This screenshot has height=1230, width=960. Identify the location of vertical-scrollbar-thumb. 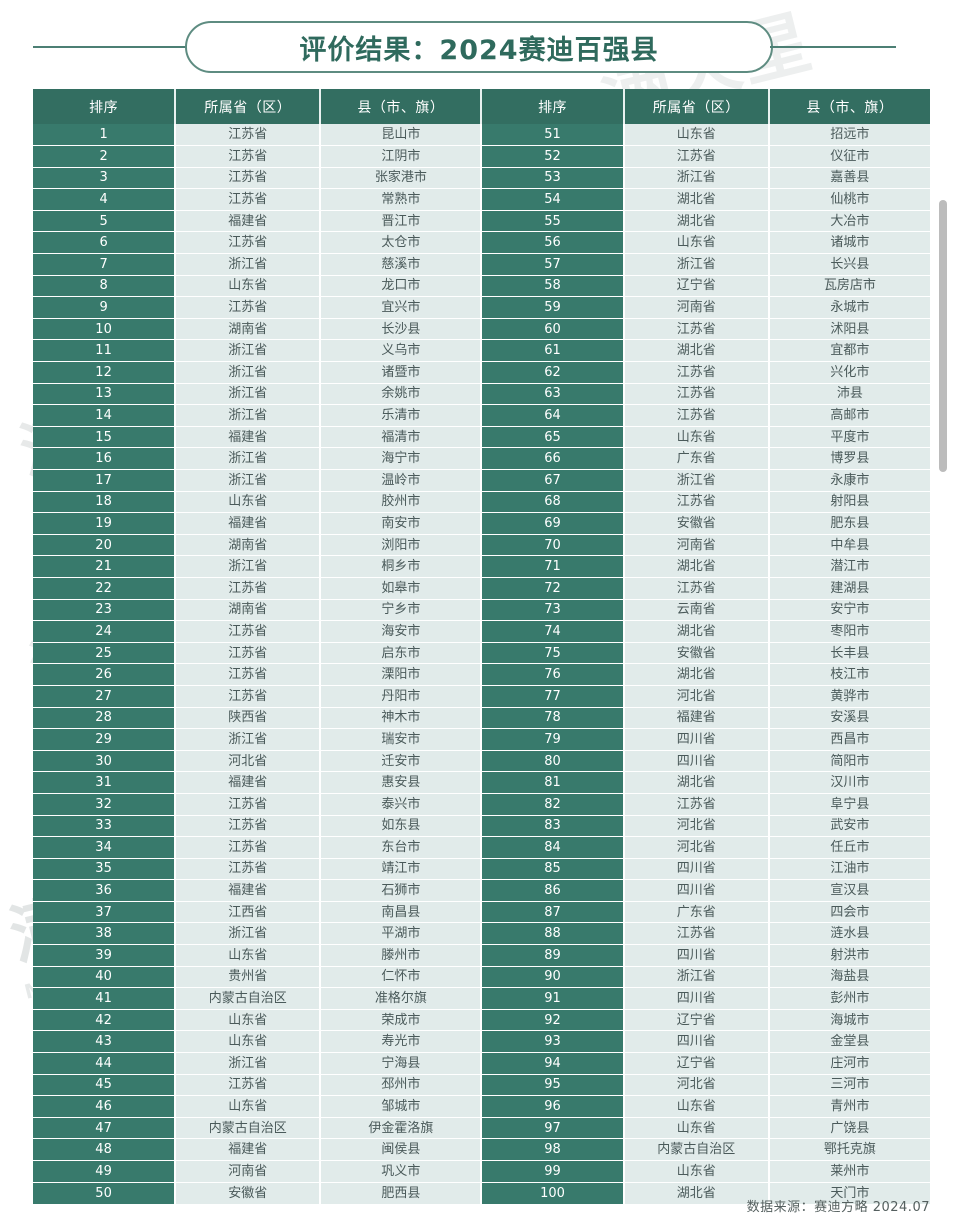
(943, 336).